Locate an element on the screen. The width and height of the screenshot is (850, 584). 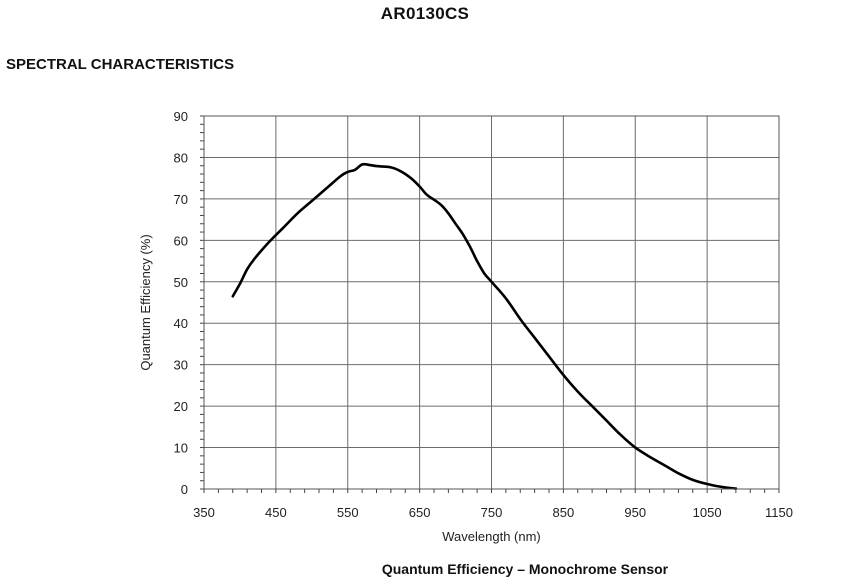
y-tick-label: 60 is located at coordinates (181, 240).